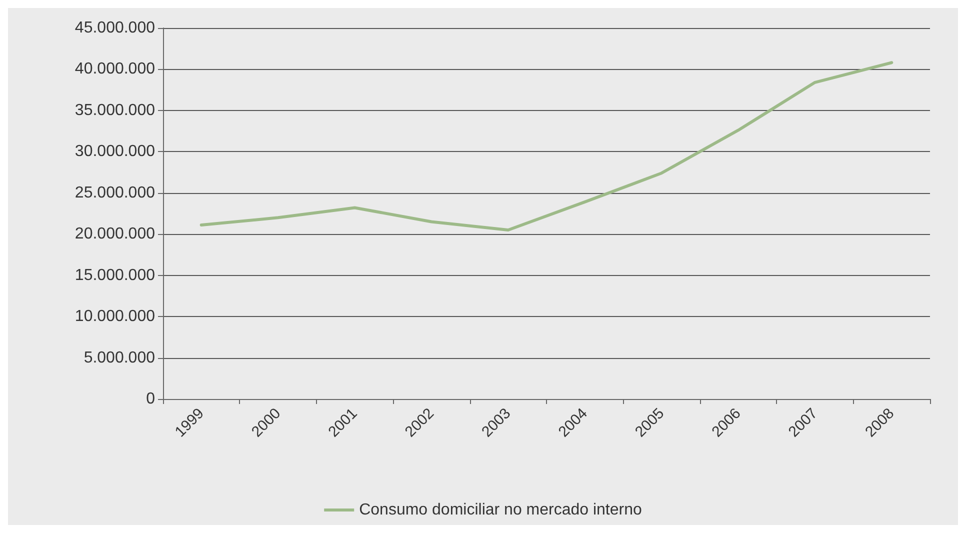 The image size is (968, 535). I want to click on y-tick-label: 45.000.000, so click(115, 28).